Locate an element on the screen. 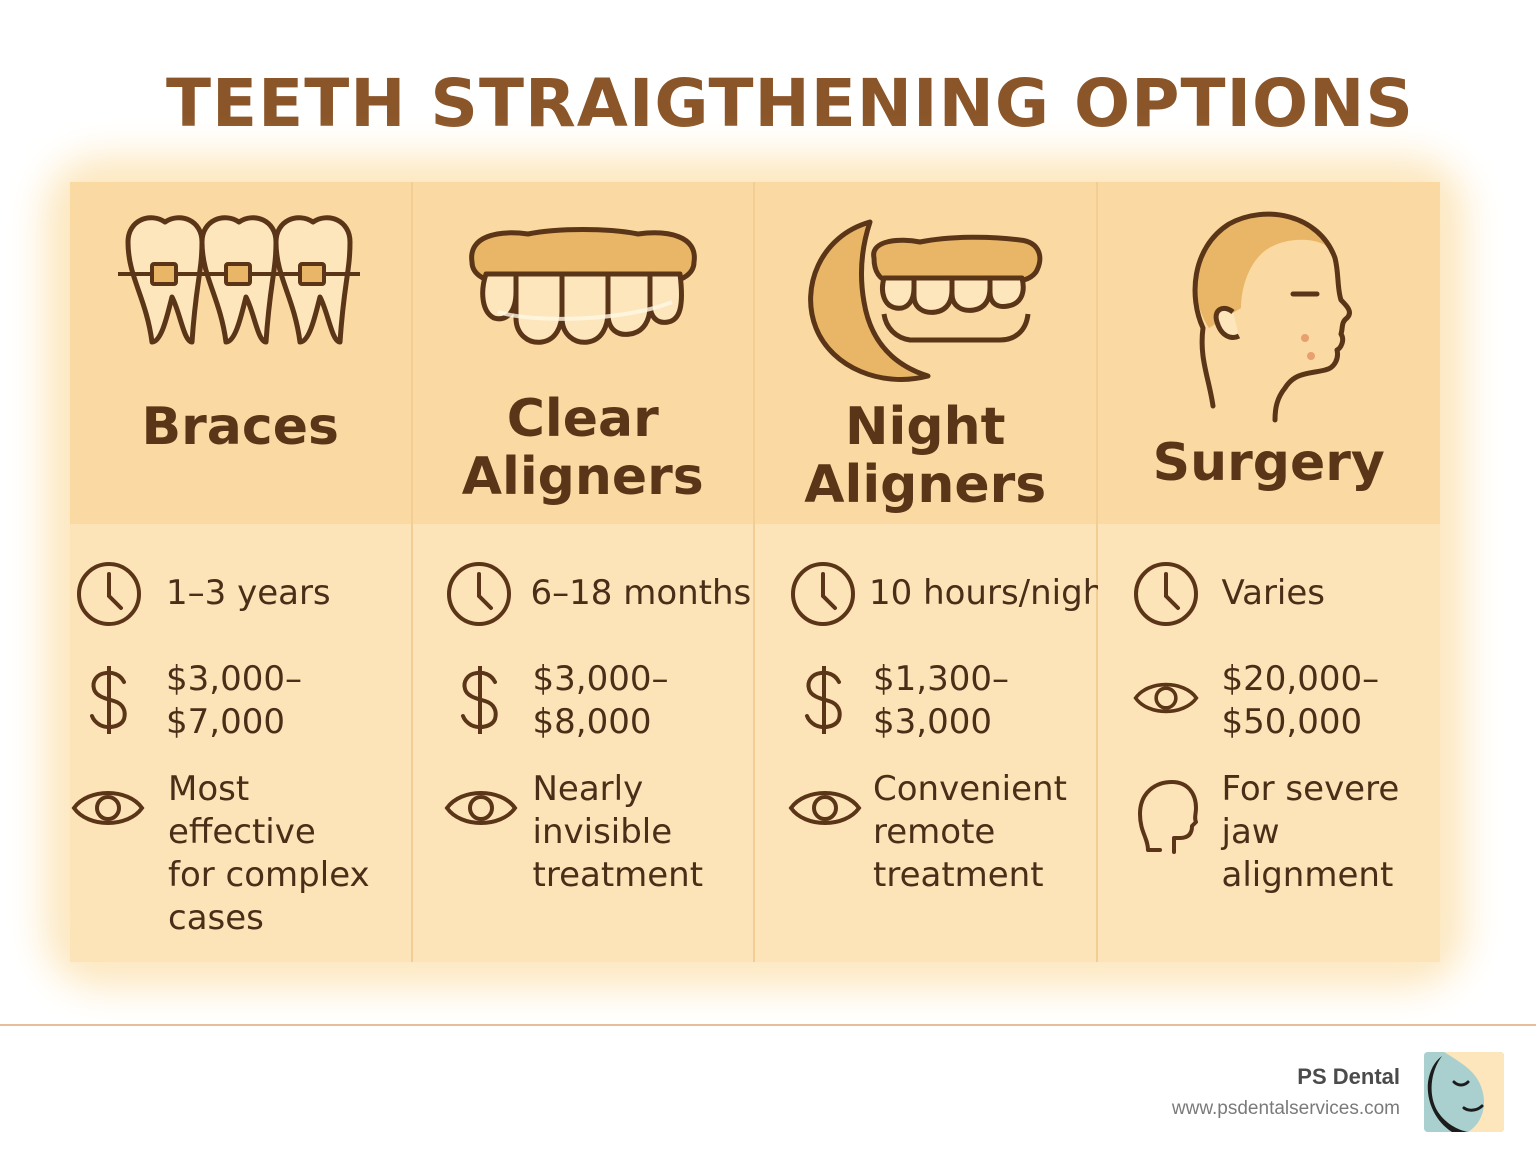 This screenshot has height=1154, width=1536. cost-text: $3,000– $7,000 is located at coordinates (234, 700).